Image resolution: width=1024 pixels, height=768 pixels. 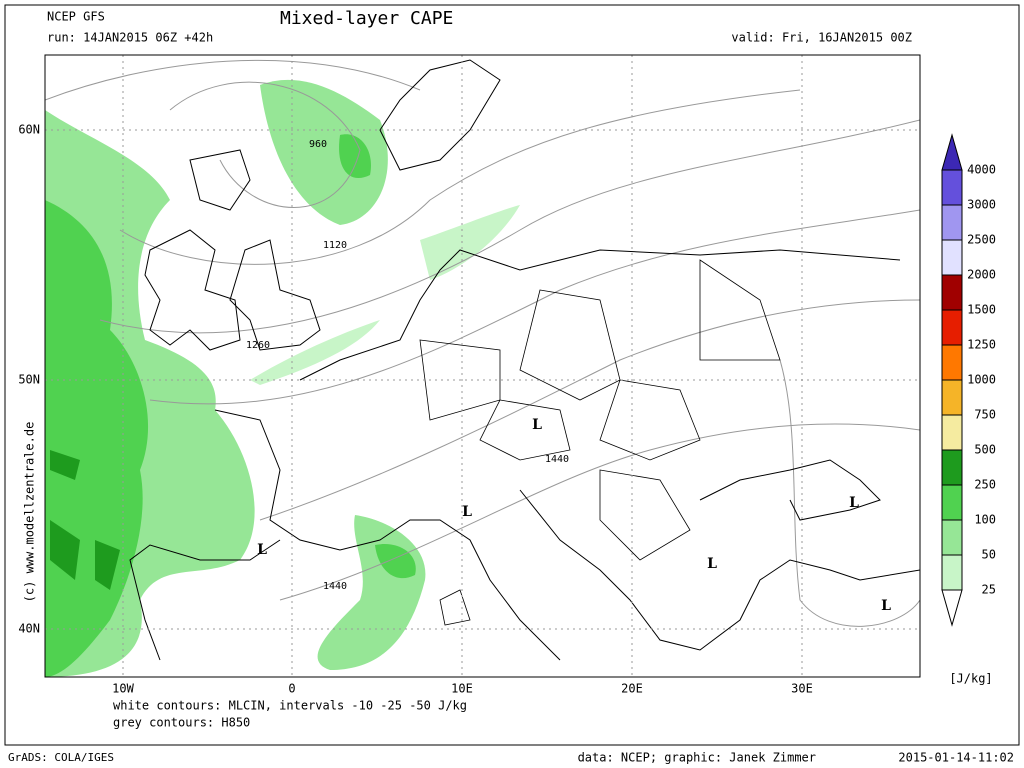 I want to click on title: Mixed-layer CAPE, so click(x=366, y=18).